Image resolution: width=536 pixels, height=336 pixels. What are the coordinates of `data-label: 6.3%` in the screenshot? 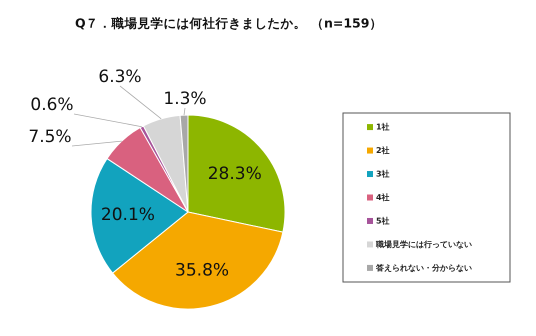 It's located at (120, 77).